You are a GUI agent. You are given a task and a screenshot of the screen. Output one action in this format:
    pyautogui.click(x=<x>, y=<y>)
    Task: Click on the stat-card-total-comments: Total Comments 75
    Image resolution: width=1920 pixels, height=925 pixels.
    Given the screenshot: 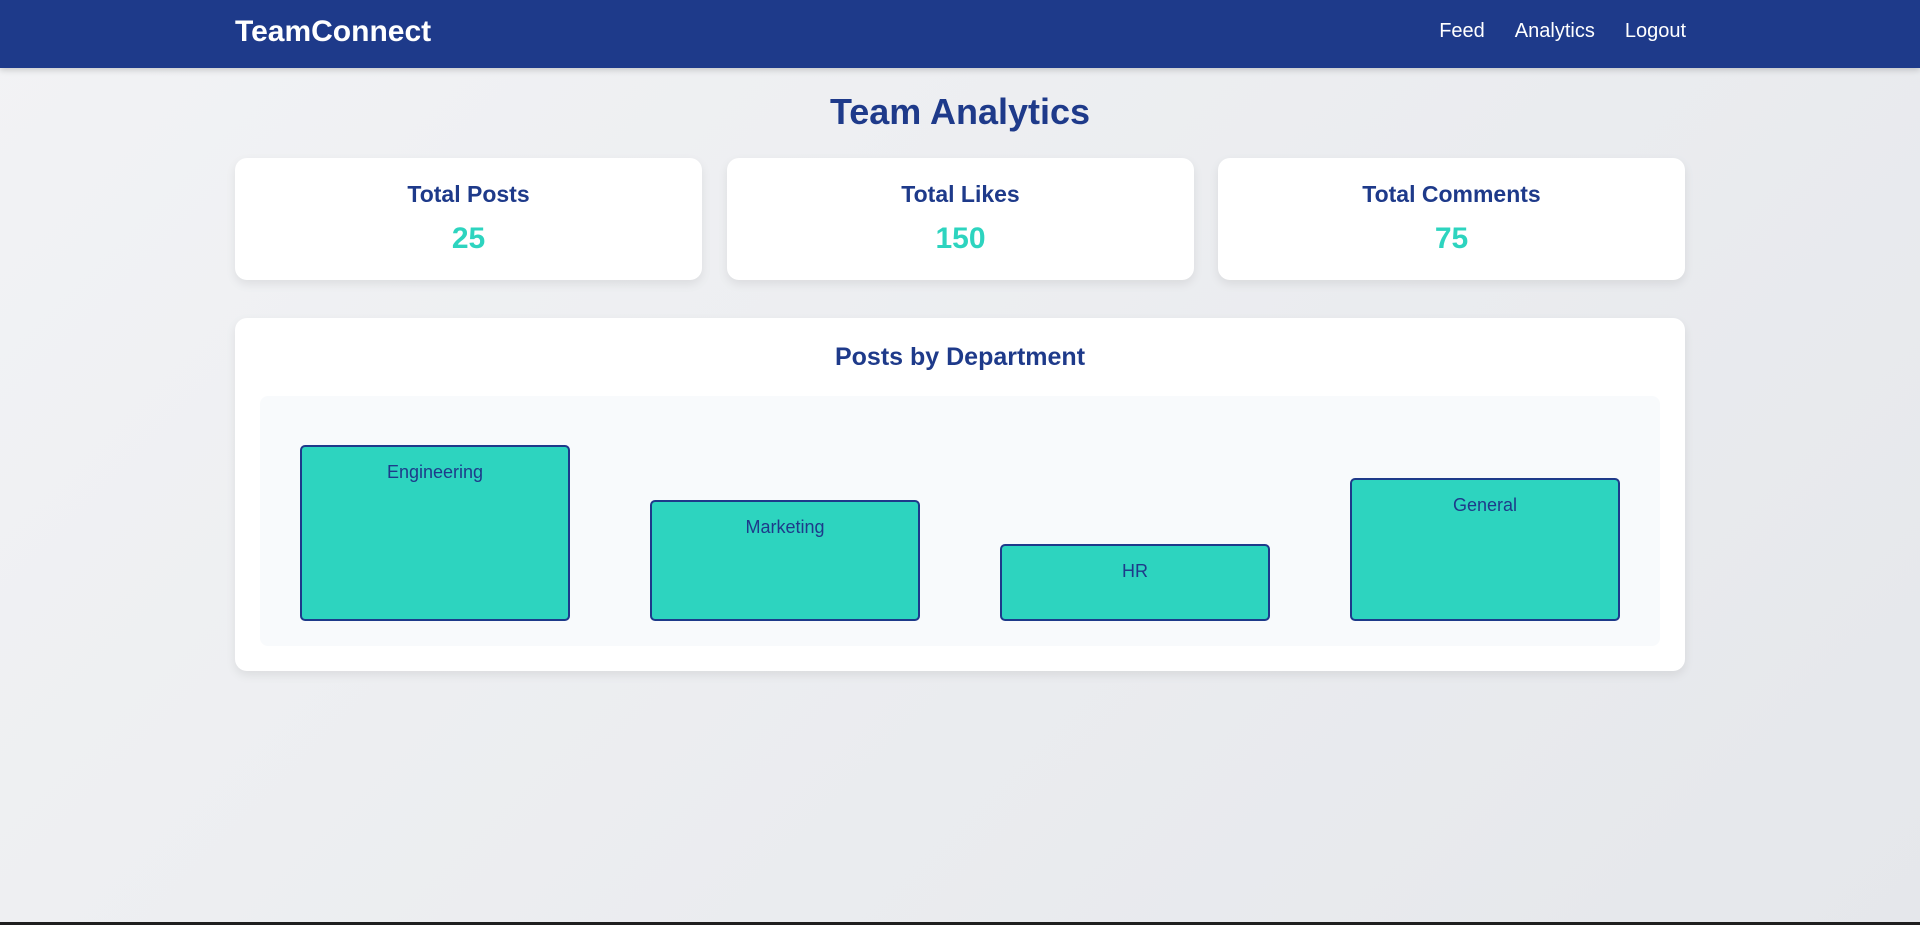 What is the action you would take?
    pyautogui.click(x=1451, y=219)
    